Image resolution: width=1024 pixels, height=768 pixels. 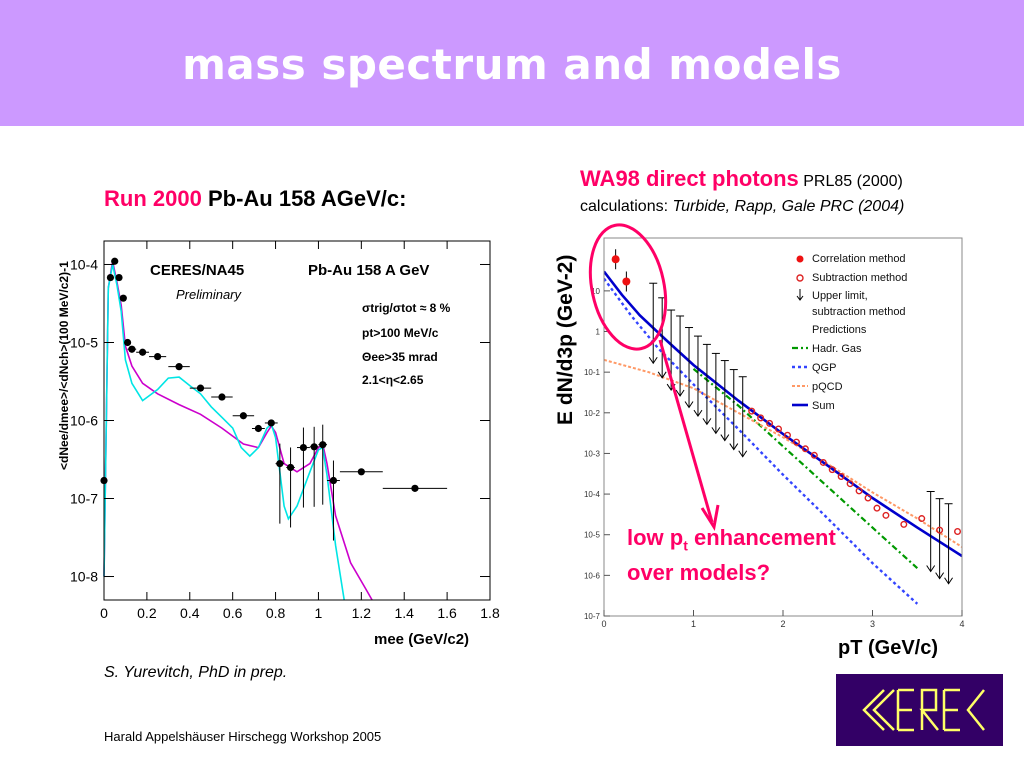 What do you see at coordinates (84, 421) in the screenshot?
I see `left-y-tick-label: 10-6` at bounding box center [84, 421].